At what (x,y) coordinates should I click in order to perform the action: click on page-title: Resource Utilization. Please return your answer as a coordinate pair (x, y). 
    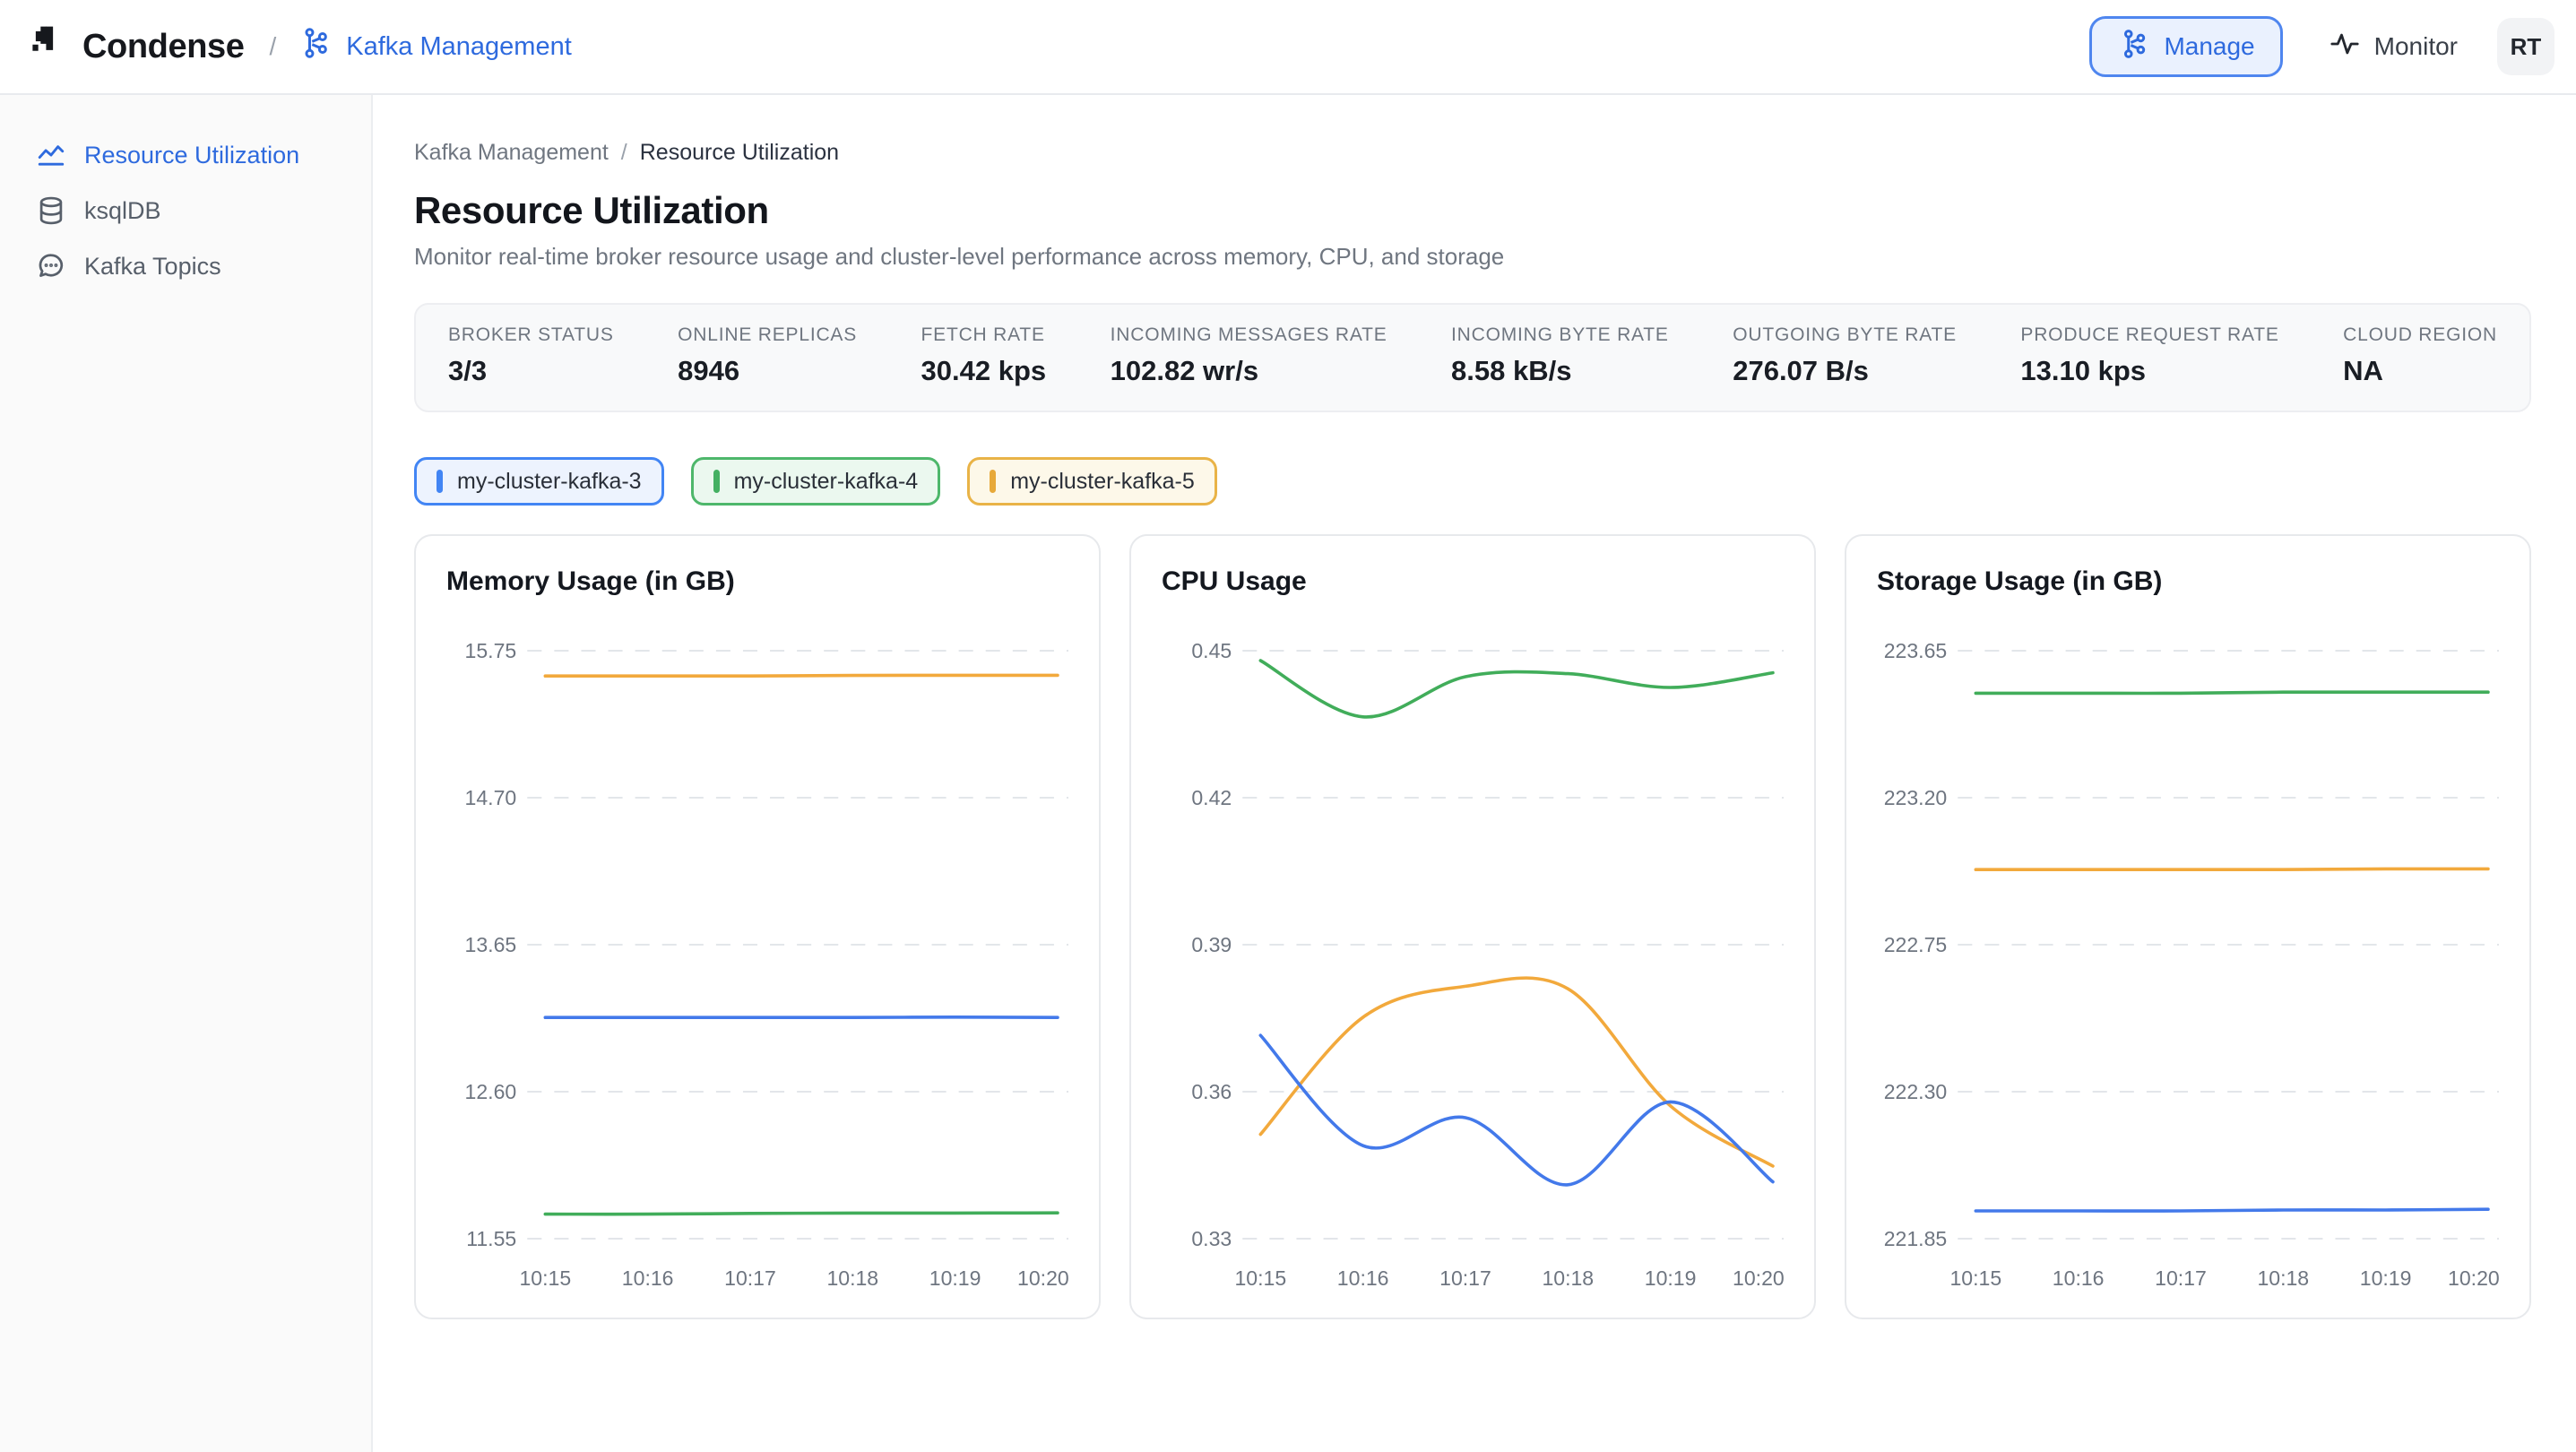
    Looking at the image, I should click on (591, 210).